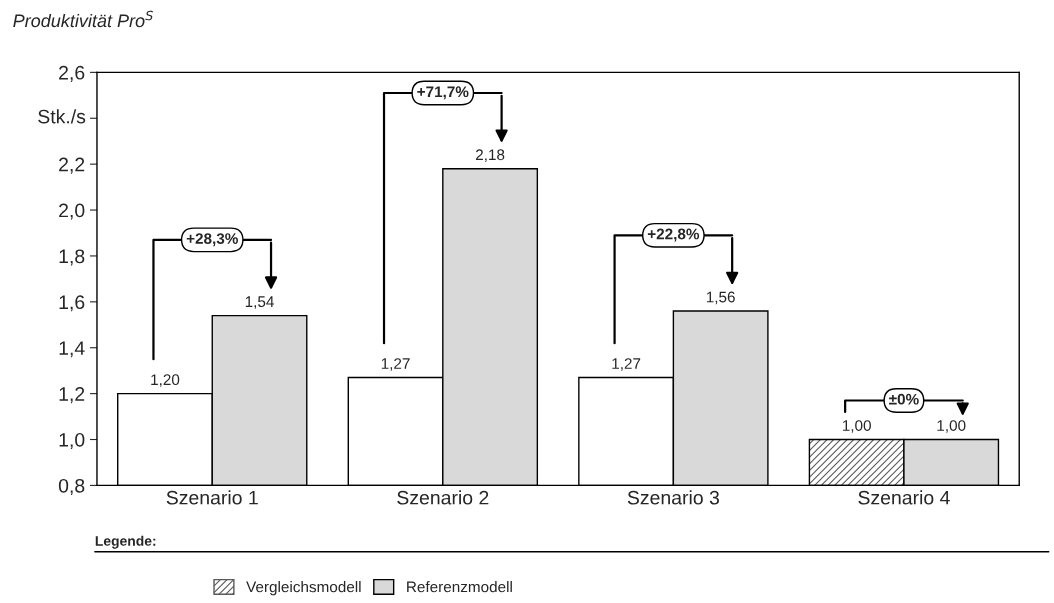 Image resolution: width=1054 pixels, height=603 pixels. Describe the element at coordinates (259, 302) in the screenshot. I see `data-label: 1,54` at that location.